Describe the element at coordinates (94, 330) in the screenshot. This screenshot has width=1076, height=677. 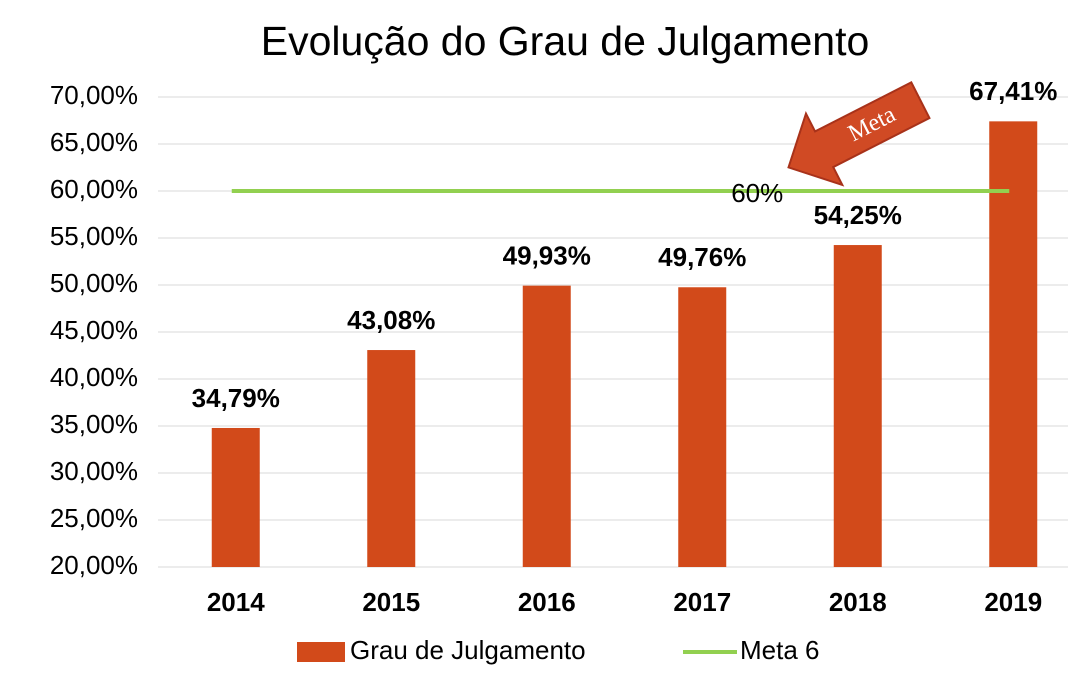
I see `y-tick-label: 45,00%` at that location.